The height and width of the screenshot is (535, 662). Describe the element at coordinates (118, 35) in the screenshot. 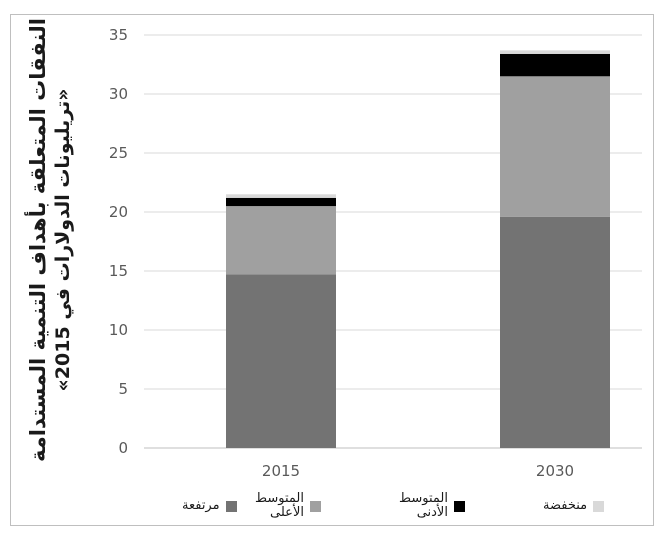

I see `y-tick-label: 35` at that location.